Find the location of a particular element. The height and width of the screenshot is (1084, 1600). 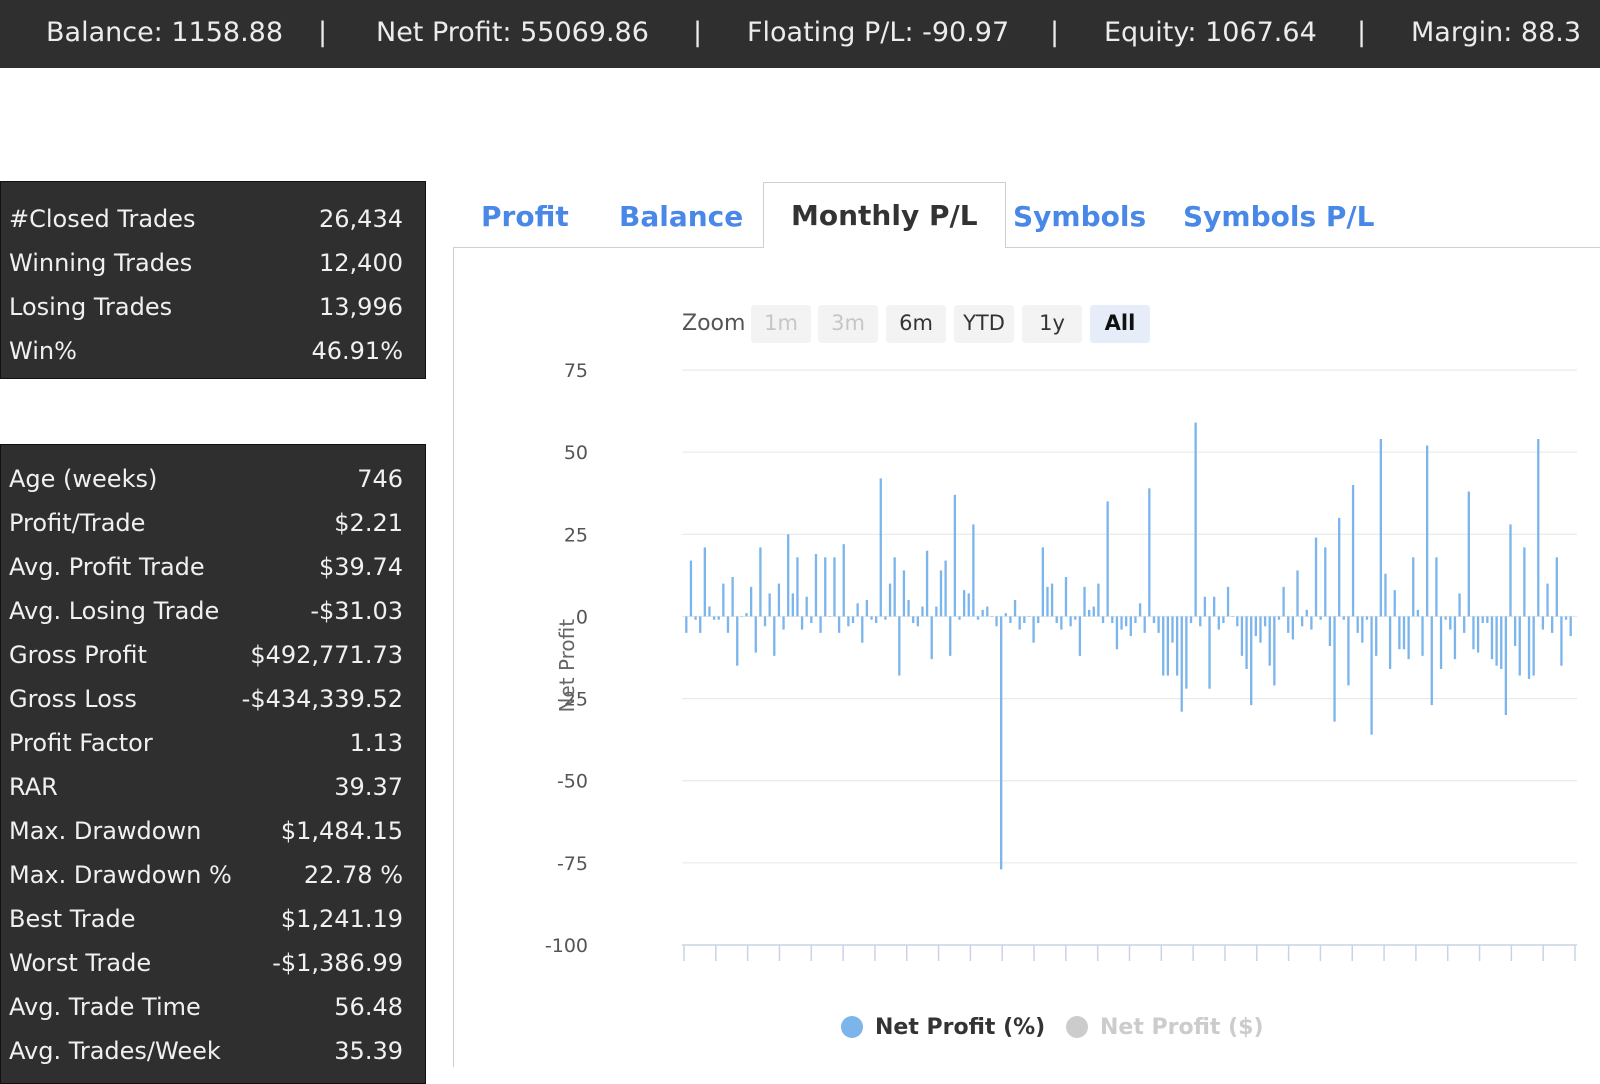

y-tick-label: -50 is located at coordinates (572, 782).